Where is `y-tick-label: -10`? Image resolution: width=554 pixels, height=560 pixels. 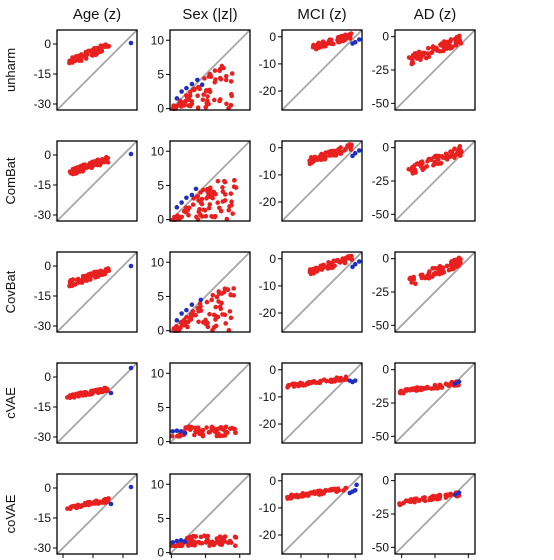 y-tick-label: -10 is located at coordinates (268, 175).